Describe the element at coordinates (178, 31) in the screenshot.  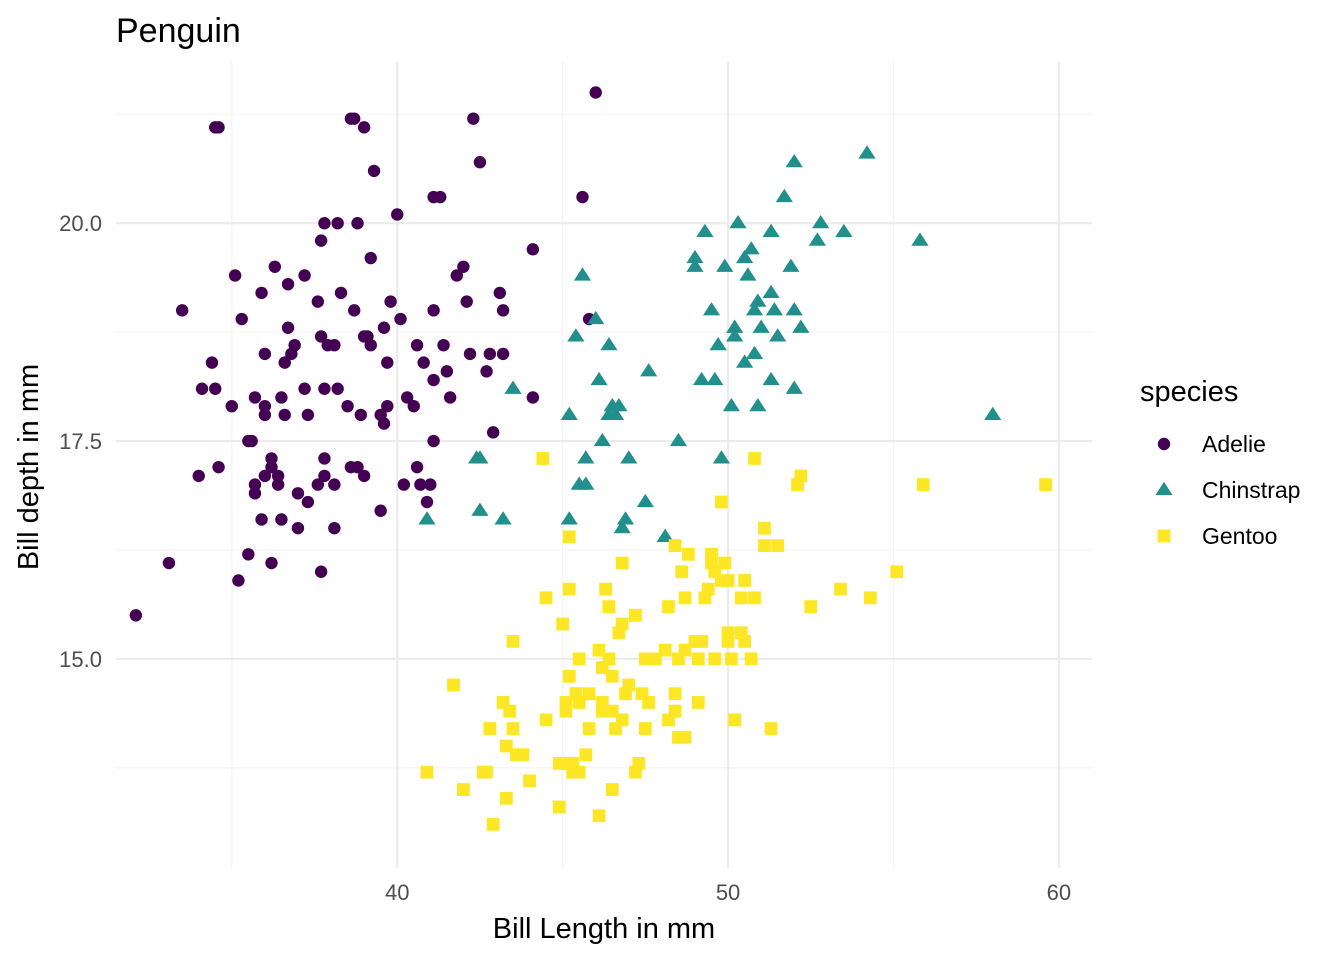
I see `chart-title: Penguin` at that location.